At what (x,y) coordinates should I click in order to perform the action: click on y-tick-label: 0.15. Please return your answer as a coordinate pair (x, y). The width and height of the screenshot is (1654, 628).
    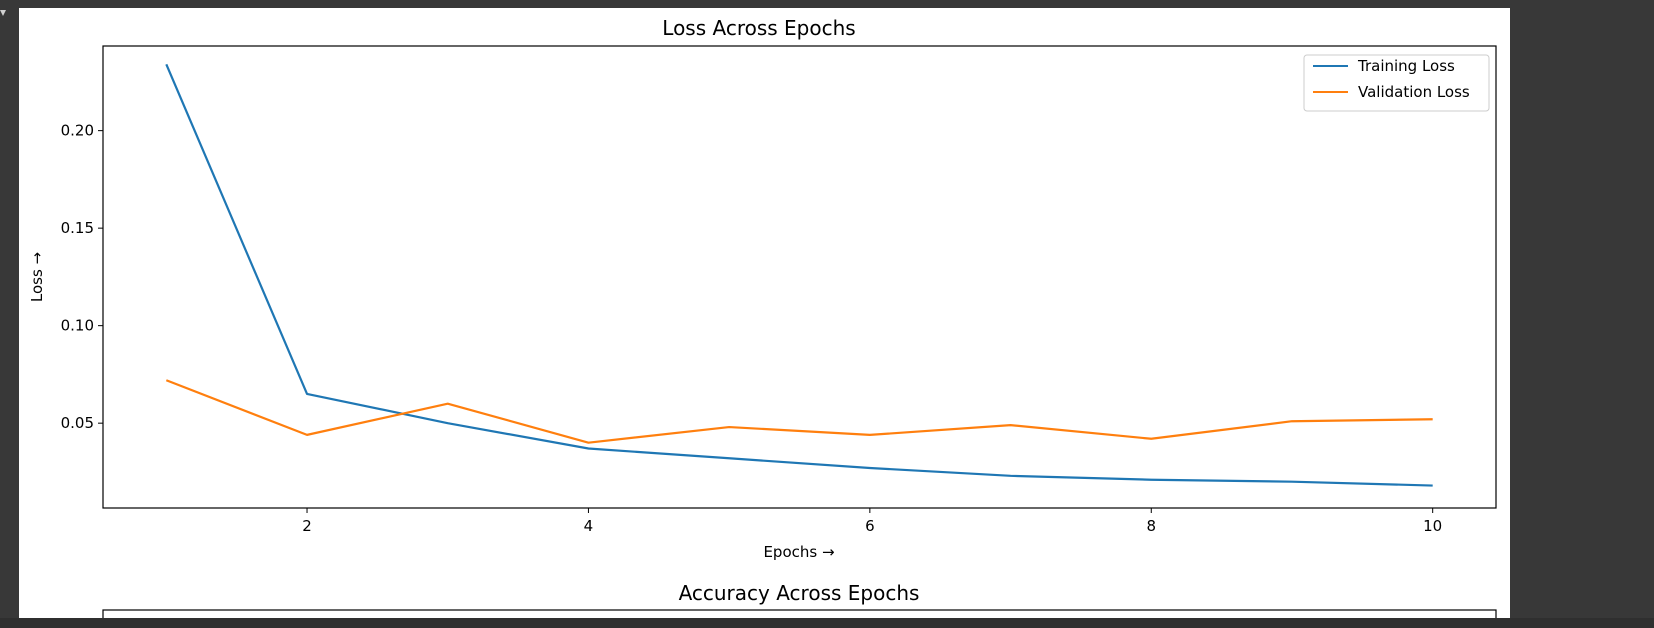
    Looking at the image, I should click on (77, 228).